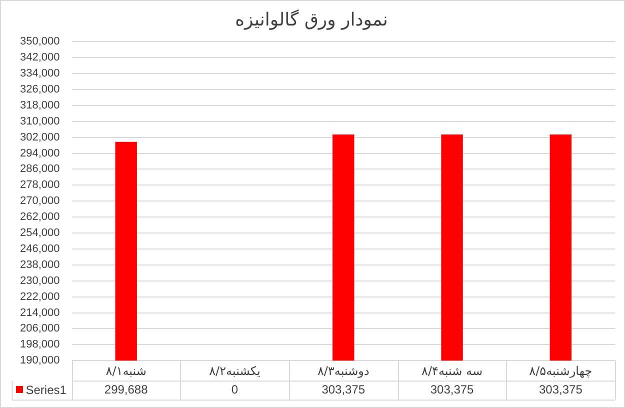  What do you see at coordinates (126, 371) in the screenshot?
I see `x-tick-label: شنبه۸/۱` at bounding box center [126, 371].